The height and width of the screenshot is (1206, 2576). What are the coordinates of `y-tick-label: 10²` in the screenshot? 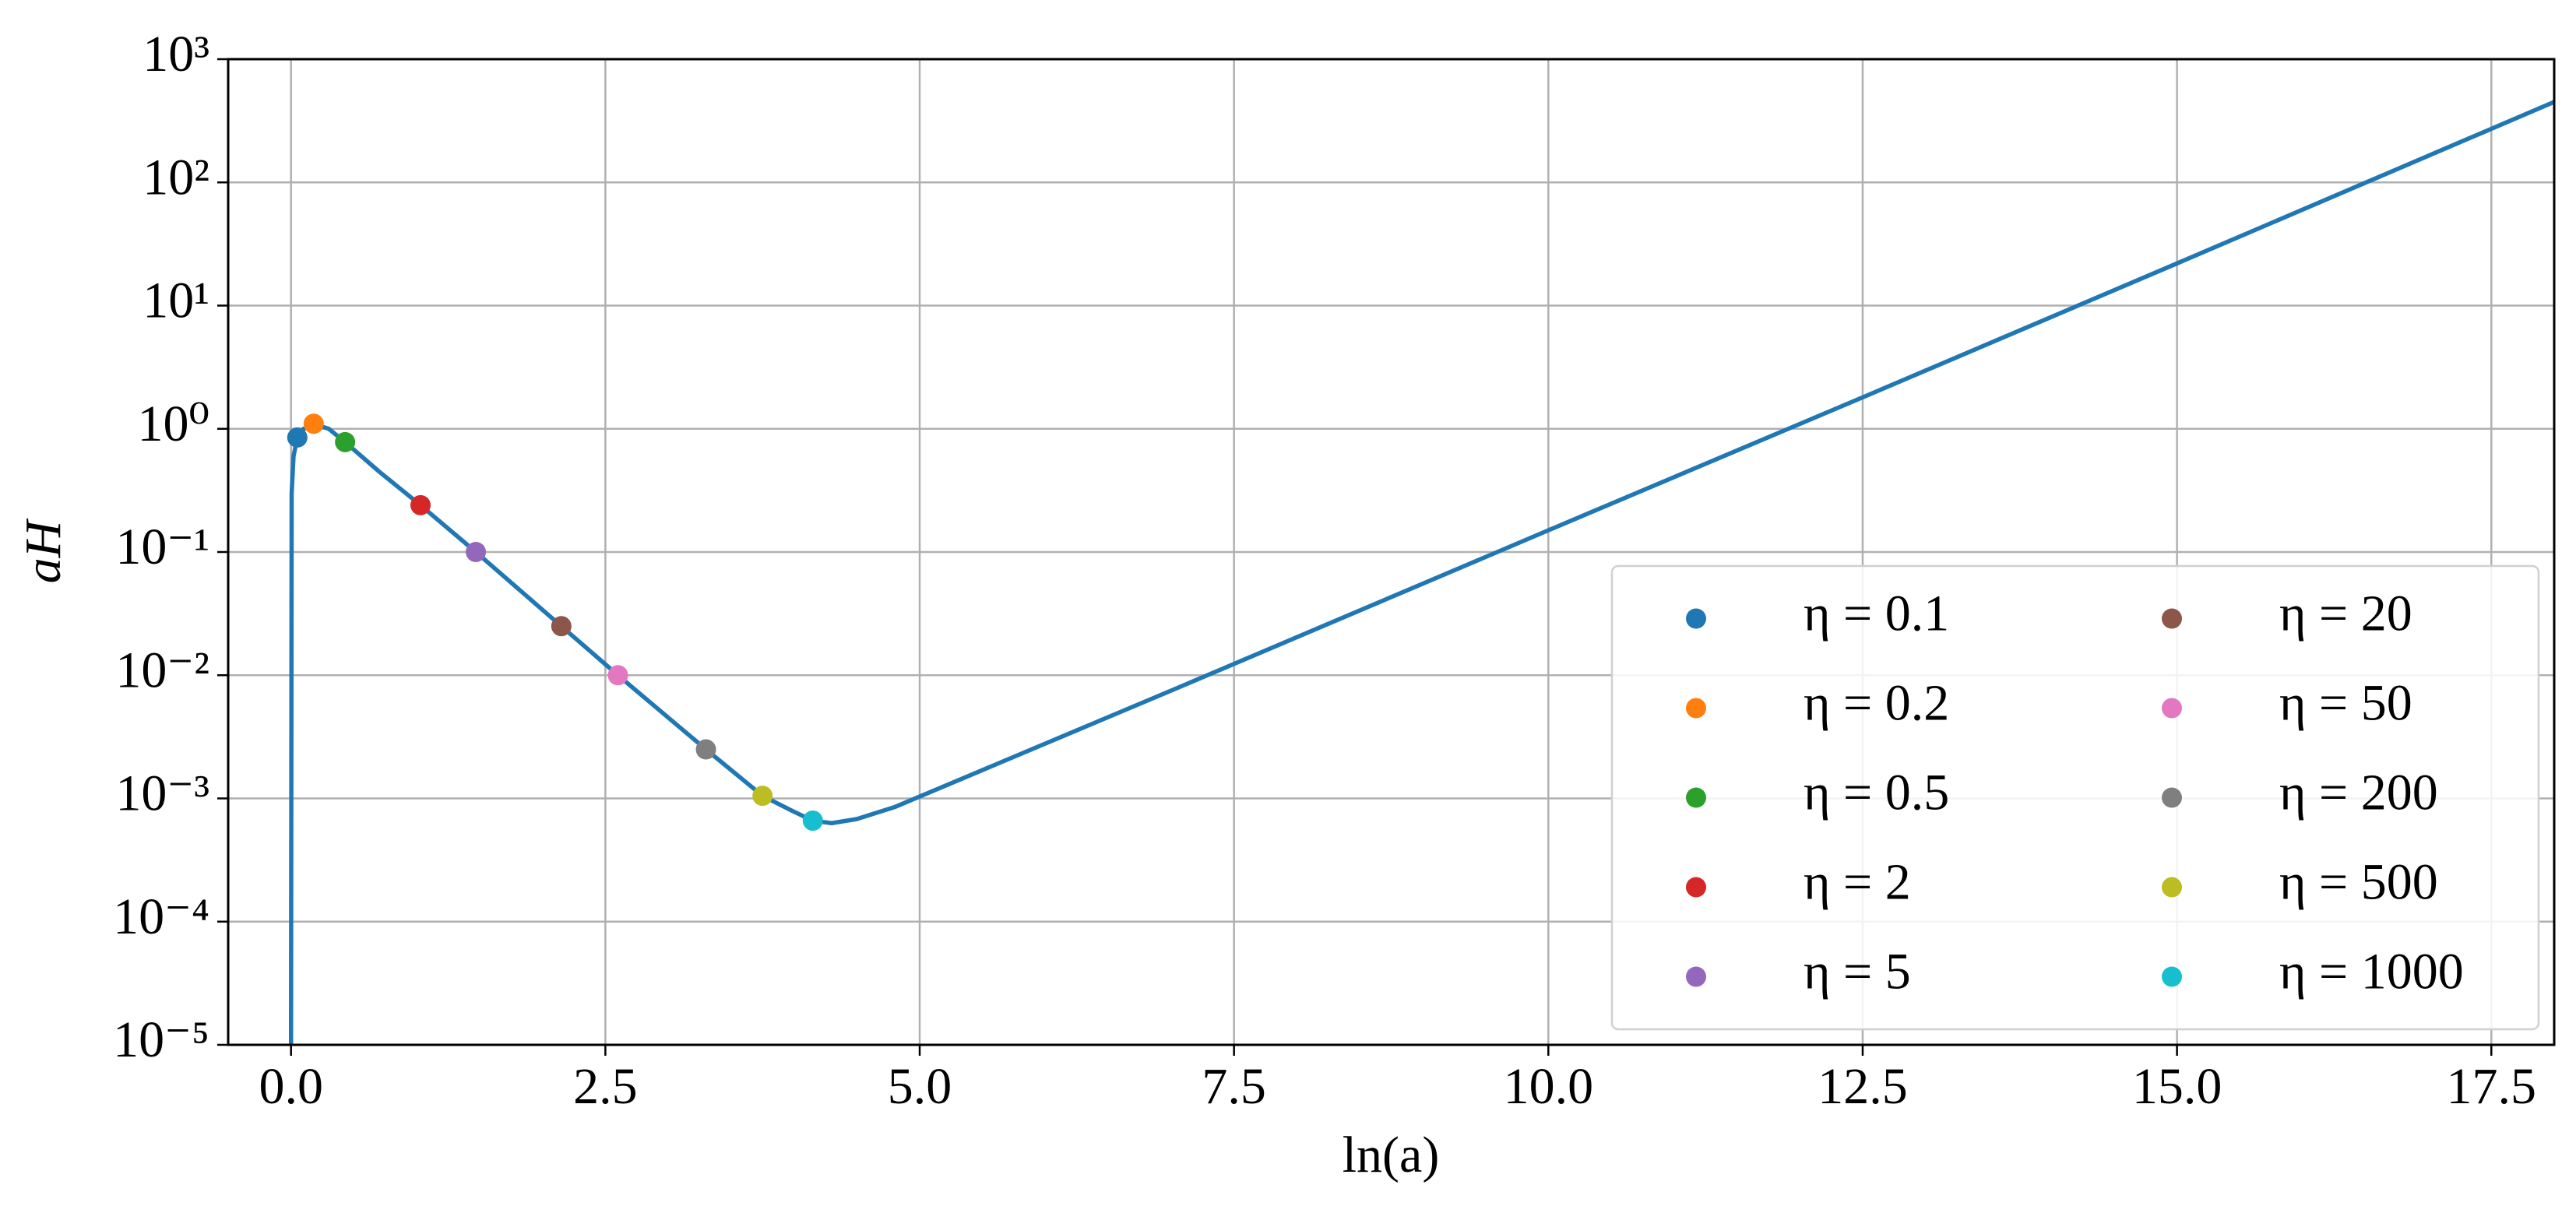 It's located at (176, 177).